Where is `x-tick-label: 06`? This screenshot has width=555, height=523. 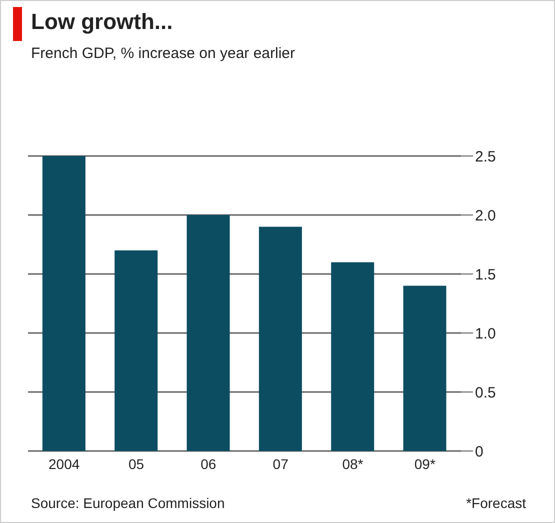 x-tick-label: 06 is located at coordinates (208, 464).